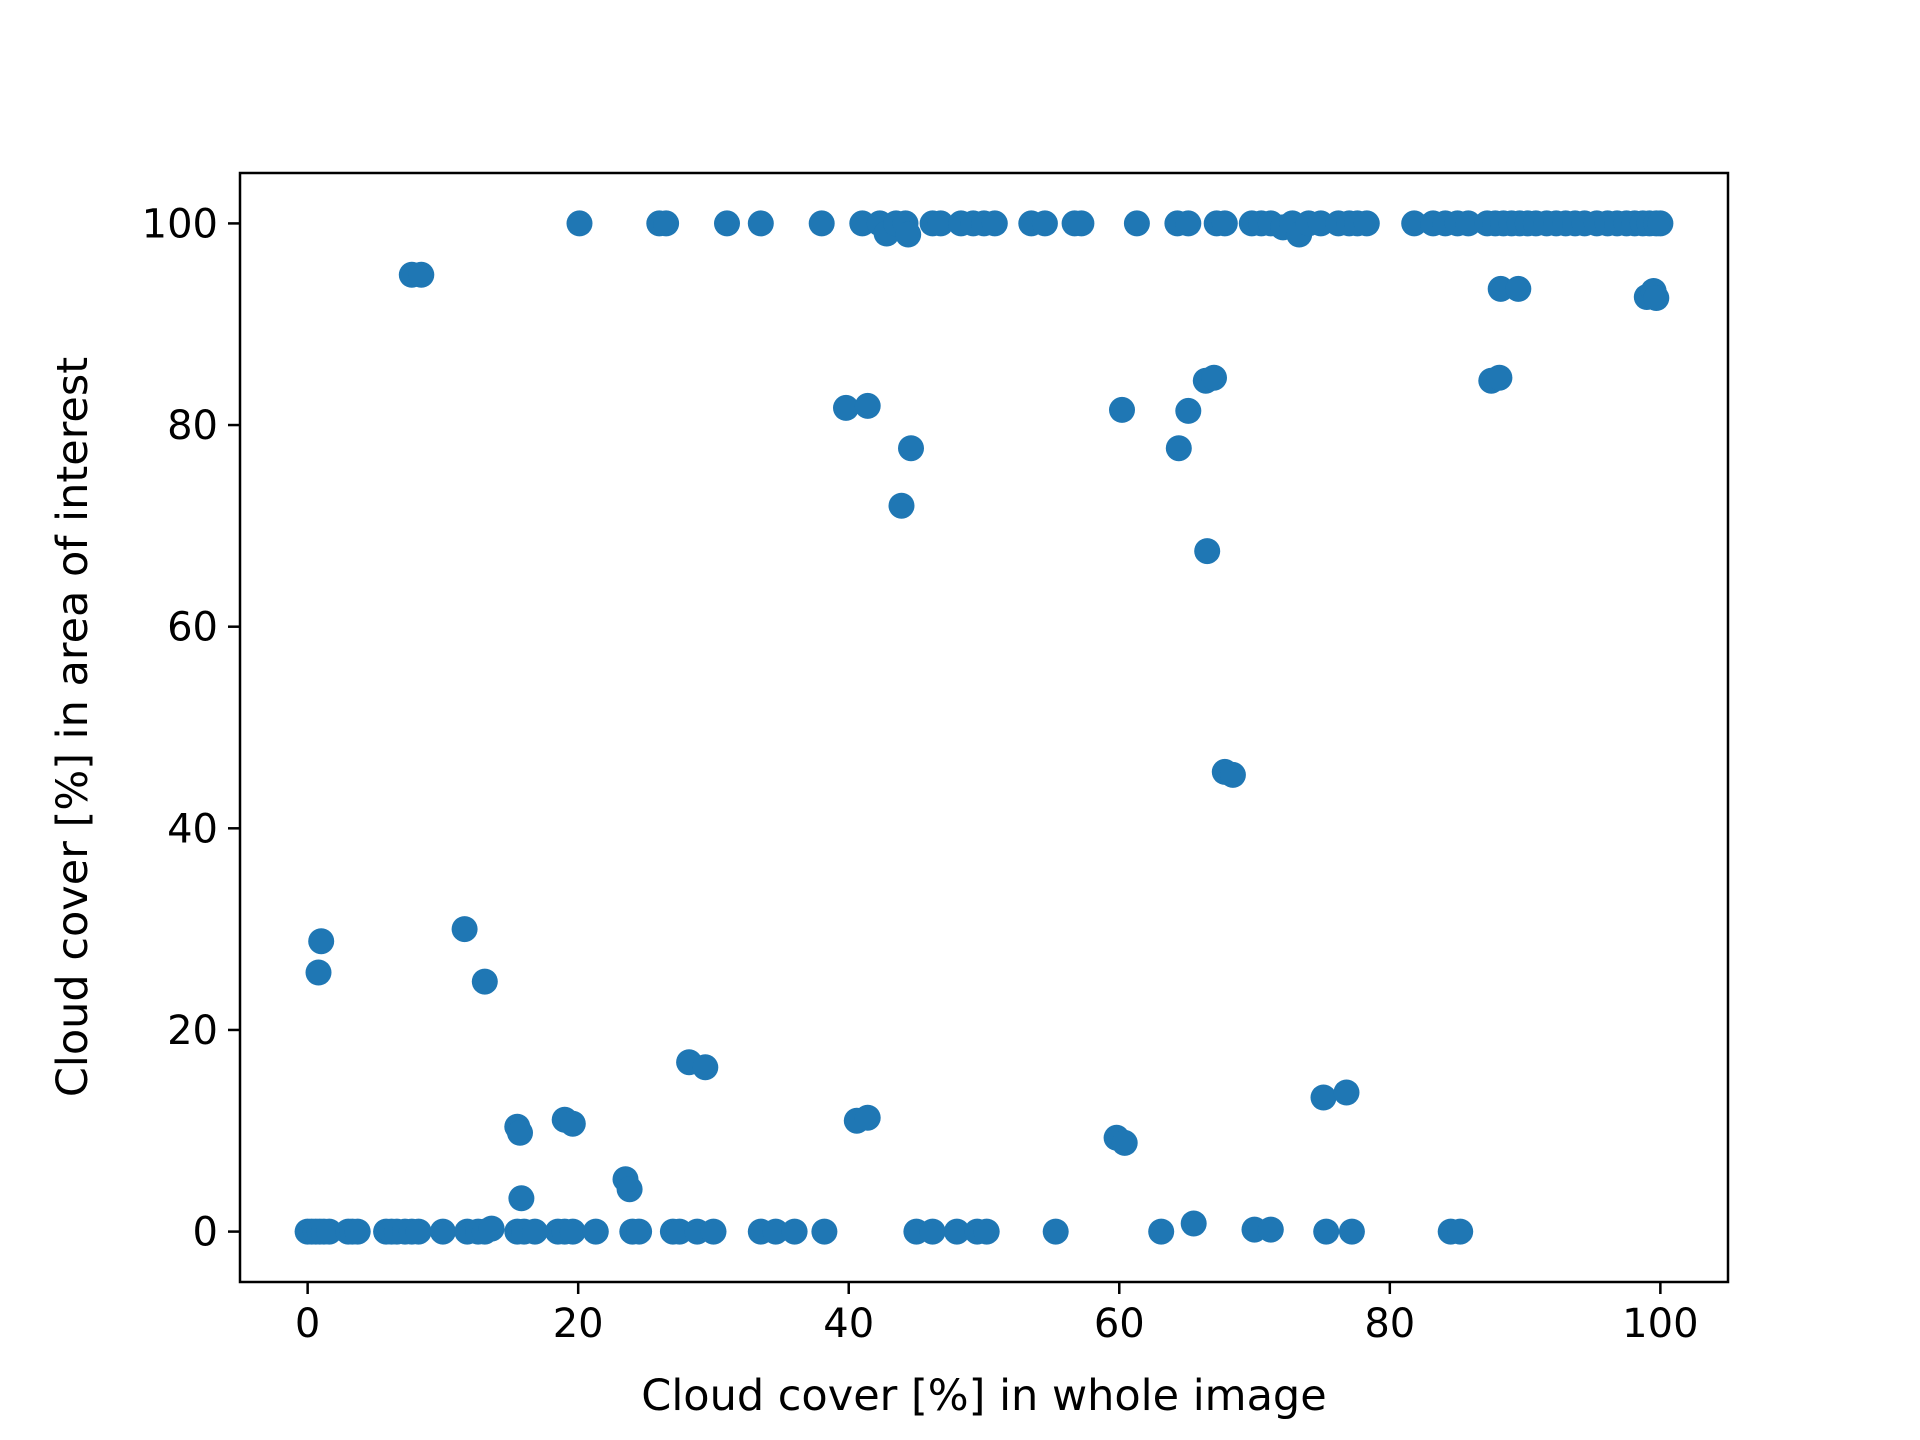  I want to click on x-axis: 0 20 40 60 80 100, so click(997, 1314).